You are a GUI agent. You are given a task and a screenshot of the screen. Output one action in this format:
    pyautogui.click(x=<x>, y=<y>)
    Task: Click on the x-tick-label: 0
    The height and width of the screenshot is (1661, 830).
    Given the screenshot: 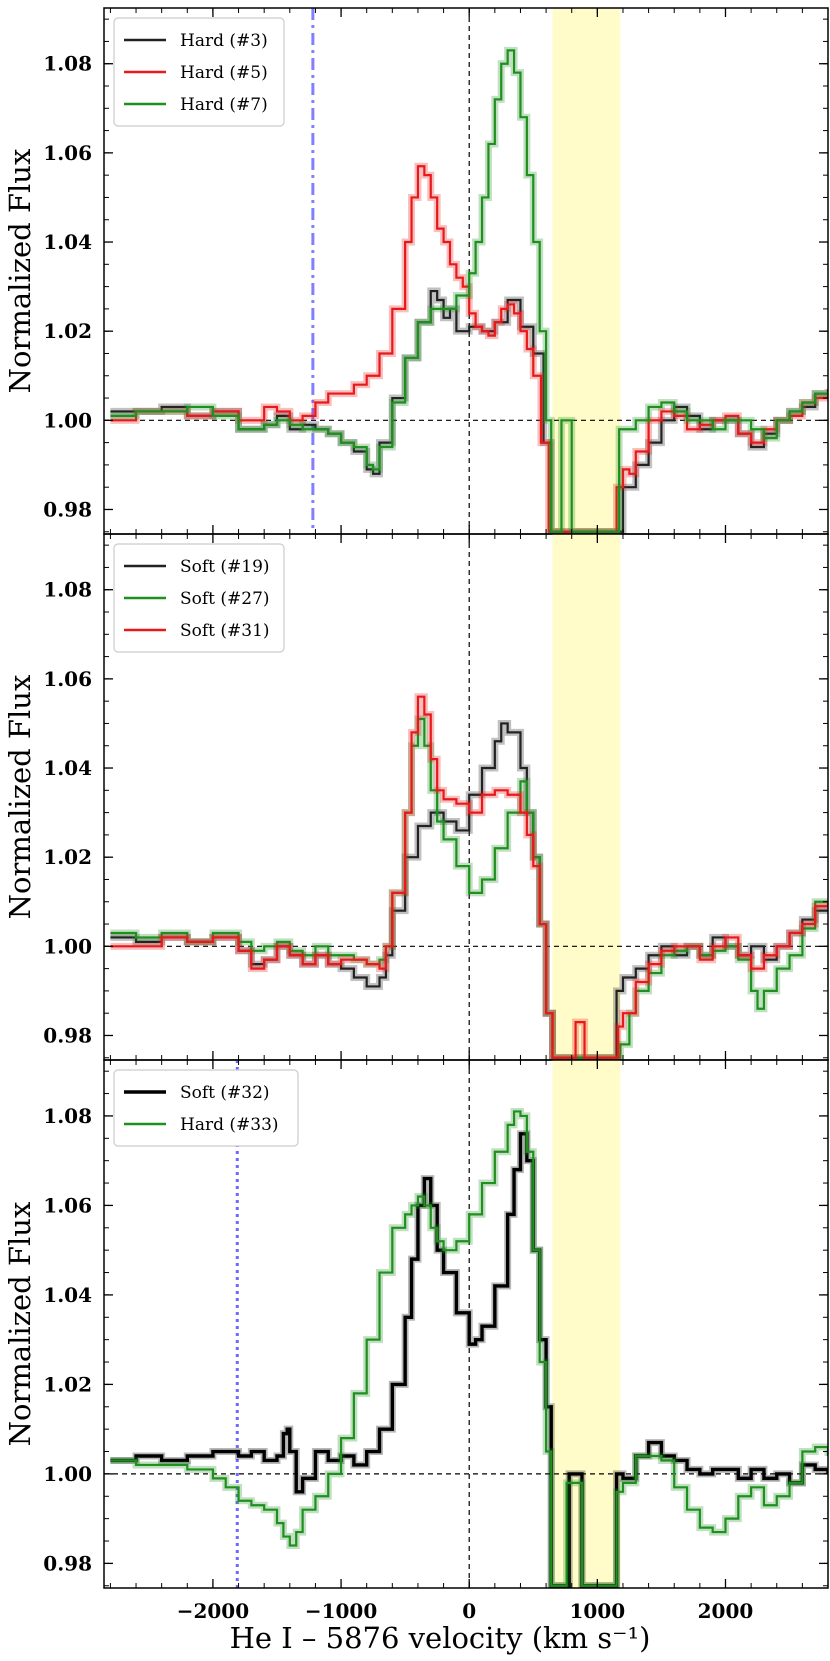 What is the action you would take?
    pyautogui.click(x=469, y=1611)
    